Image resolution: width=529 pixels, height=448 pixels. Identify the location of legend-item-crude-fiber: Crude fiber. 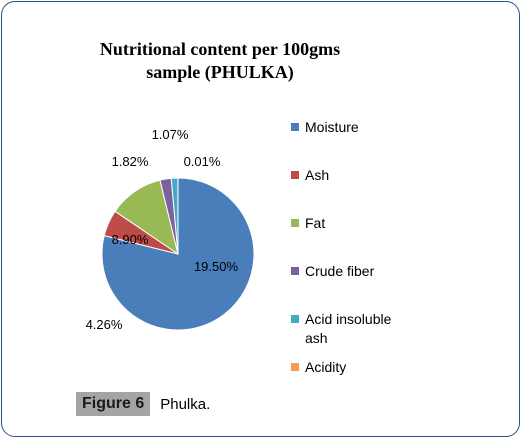
(353, 271).